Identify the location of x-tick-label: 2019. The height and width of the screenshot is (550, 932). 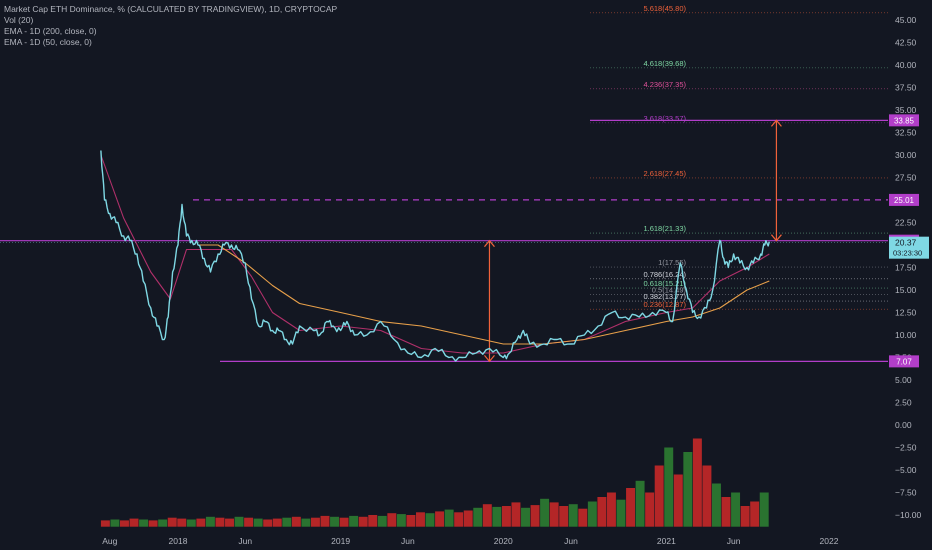
(340, 541).